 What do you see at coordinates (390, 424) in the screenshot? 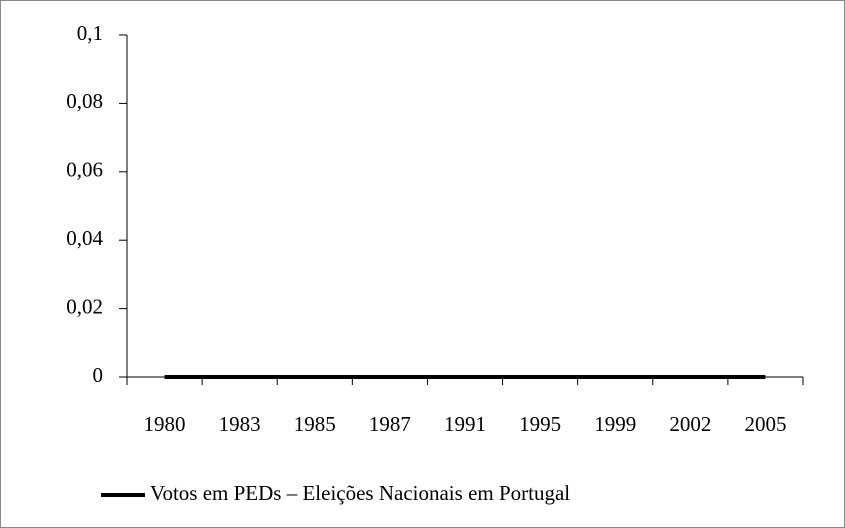
I see `x-tick-label: 1987` at bounding box center [390, 424].